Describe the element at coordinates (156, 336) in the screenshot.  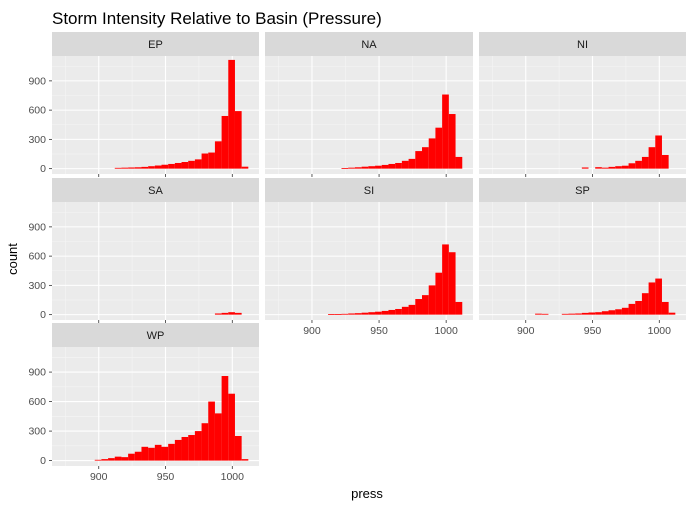
I see `facet-strip-label: WP` at that location.